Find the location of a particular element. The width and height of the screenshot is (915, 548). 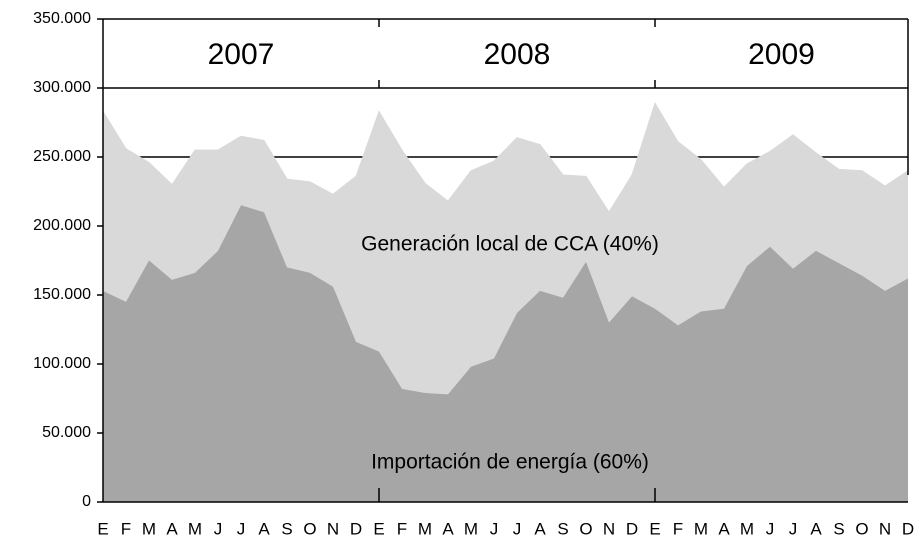

y-tick-label: 350.000 is located at coordinates (62, 18).